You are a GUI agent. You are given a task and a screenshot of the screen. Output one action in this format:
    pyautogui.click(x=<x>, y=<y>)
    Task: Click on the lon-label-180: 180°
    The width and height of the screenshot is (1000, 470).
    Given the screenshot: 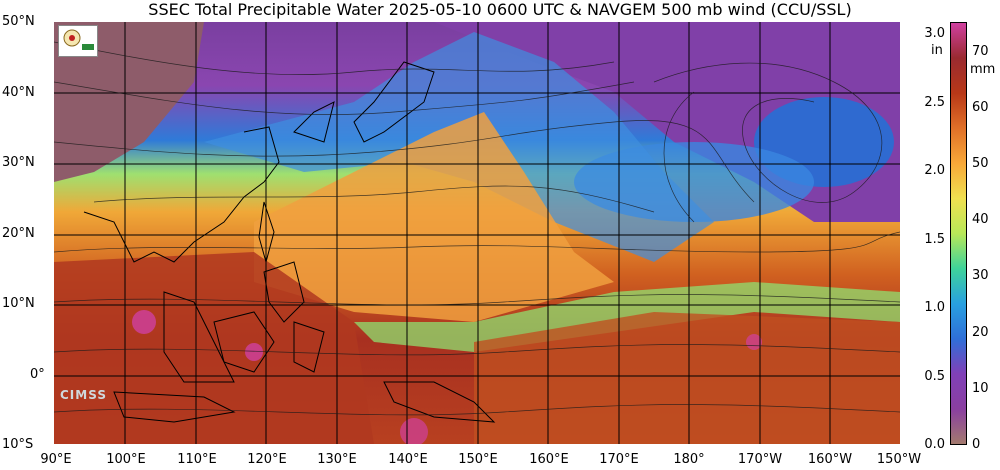 What is the action you would take?
    pyautogui.click(x=689, y=459)
    